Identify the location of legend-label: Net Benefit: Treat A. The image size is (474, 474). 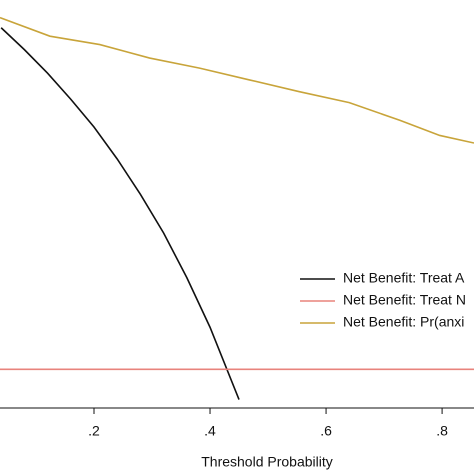
(404, 278).